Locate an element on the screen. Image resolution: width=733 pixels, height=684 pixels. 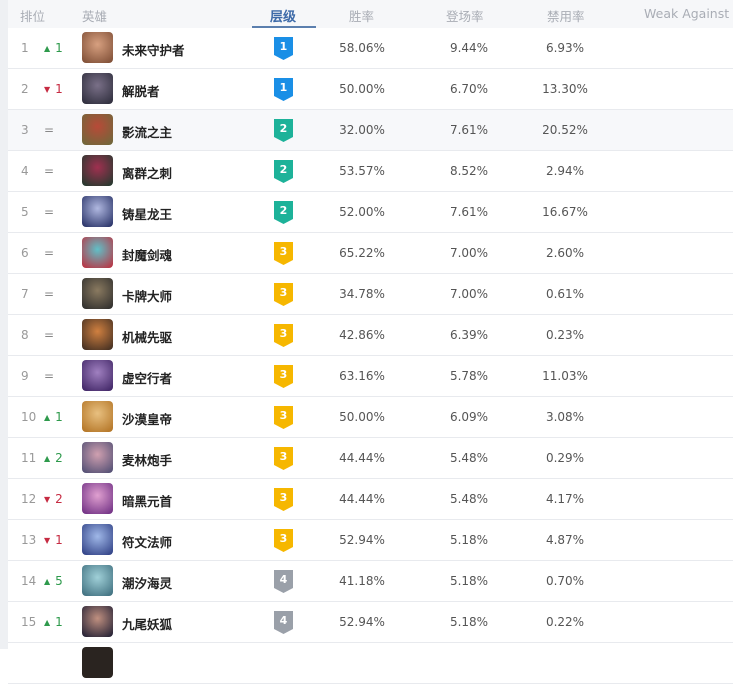
champion-name: 符文法师 is located at coordinates (147, 542).